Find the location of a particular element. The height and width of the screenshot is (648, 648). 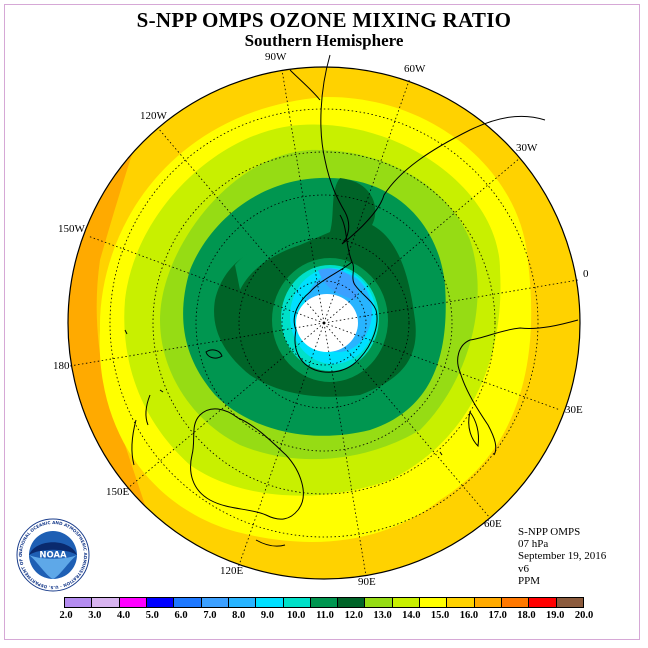

map-subtitle: Southern Hemisphere is located at coordinates (324, 40).